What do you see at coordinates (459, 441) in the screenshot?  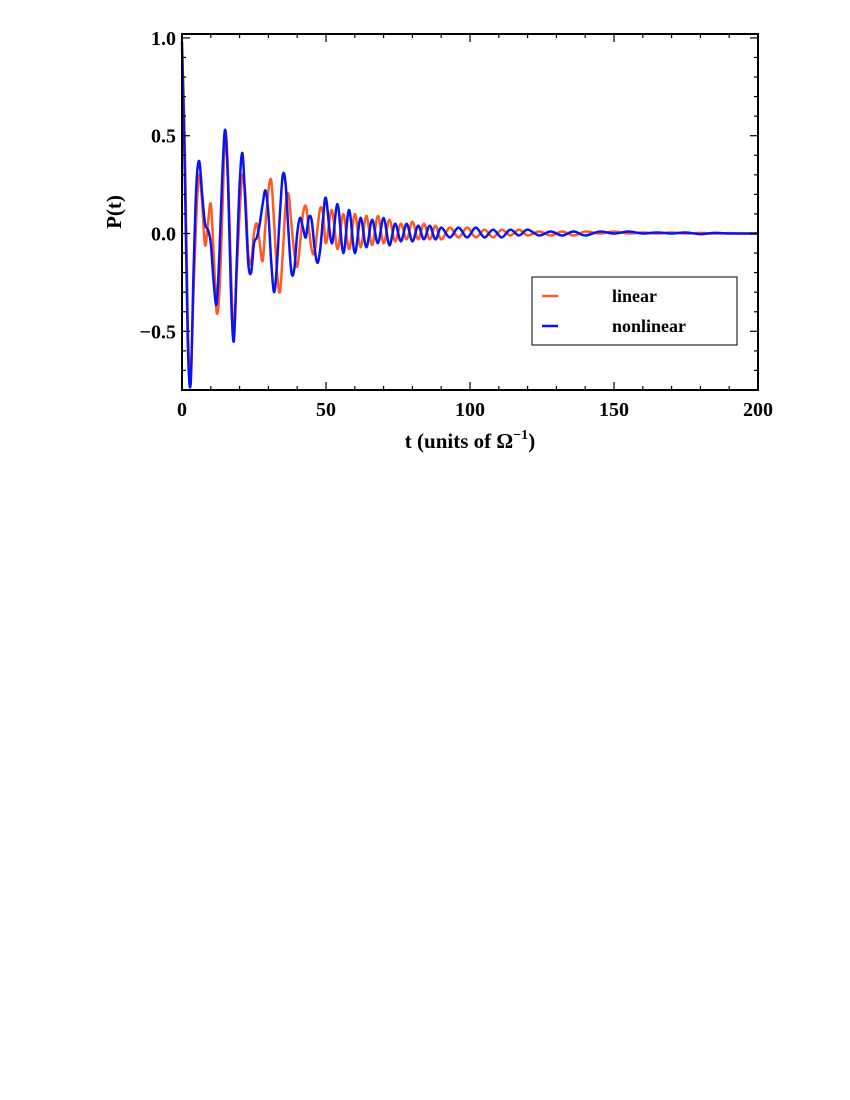 I see `x-axis-label-main: t (units of Ω` at bounding box center [459, 441].